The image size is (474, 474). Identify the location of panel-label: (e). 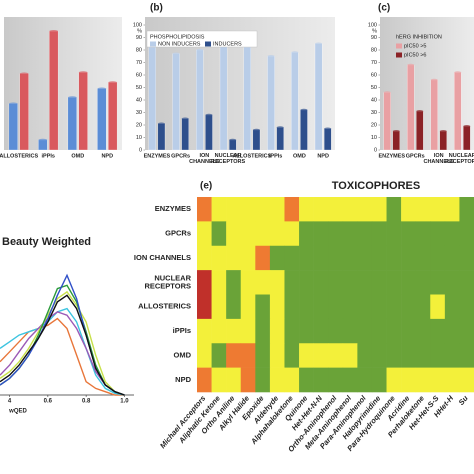
(206, 186).